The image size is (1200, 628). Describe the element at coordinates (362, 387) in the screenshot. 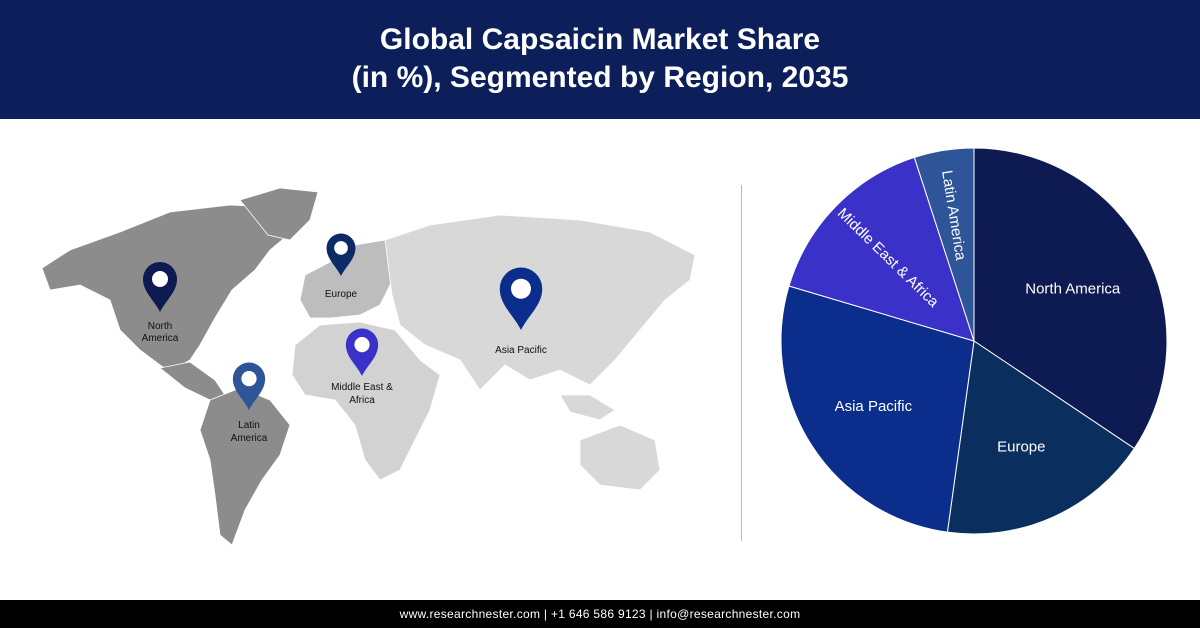

I see `pin-label: Middle East &` at that location.